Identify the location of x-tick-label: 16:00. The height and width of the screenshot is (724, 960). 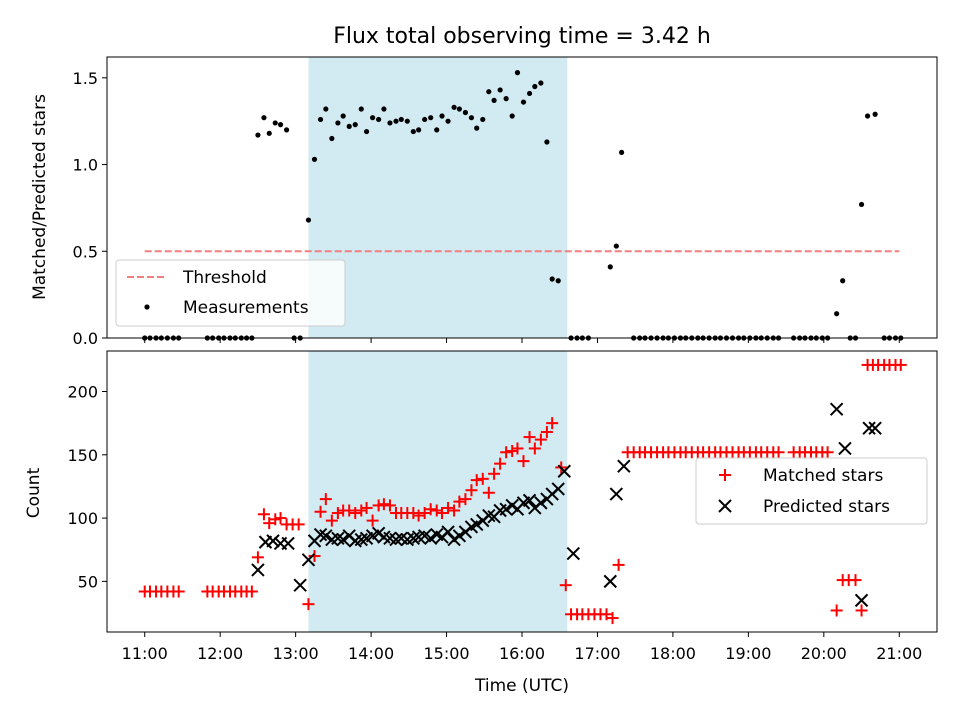
(522, 653).